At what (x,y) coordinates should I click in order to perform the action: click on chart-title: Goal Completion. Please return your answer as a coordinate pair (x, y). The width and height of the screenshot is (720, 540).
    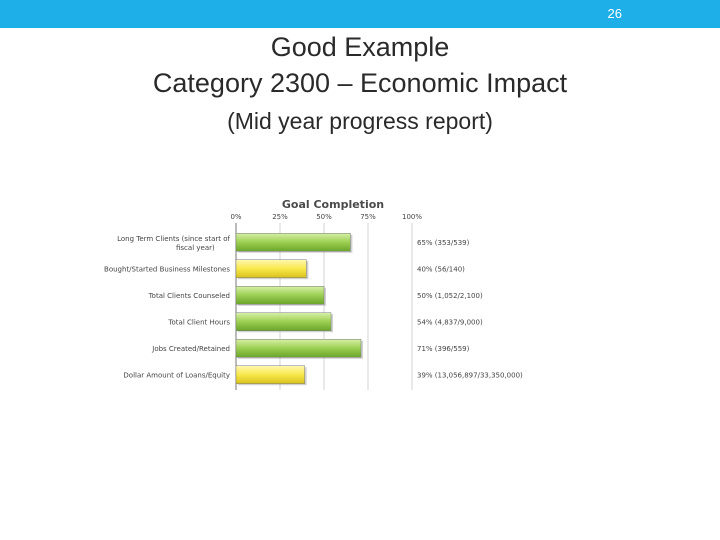
    Looking at the image, I should click on (333, 204).